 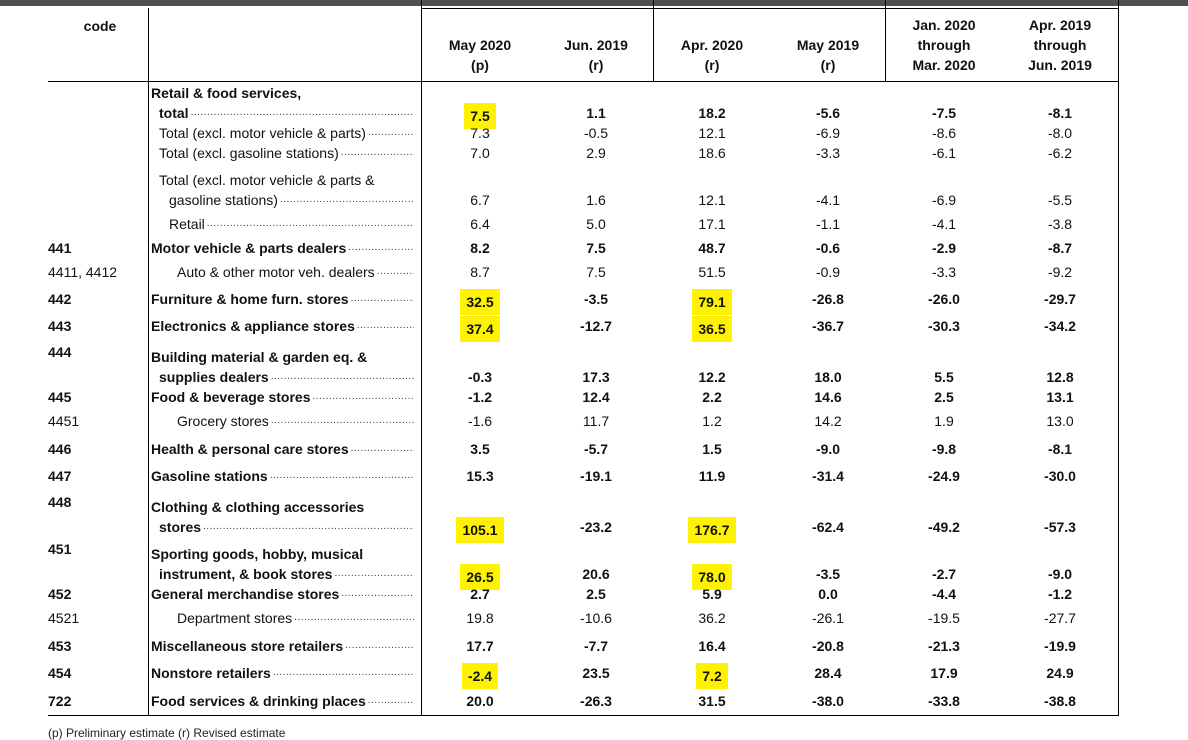 I want to click on row-label: Total (excl. motor vehicle & parts), so click(x=285, y=133).